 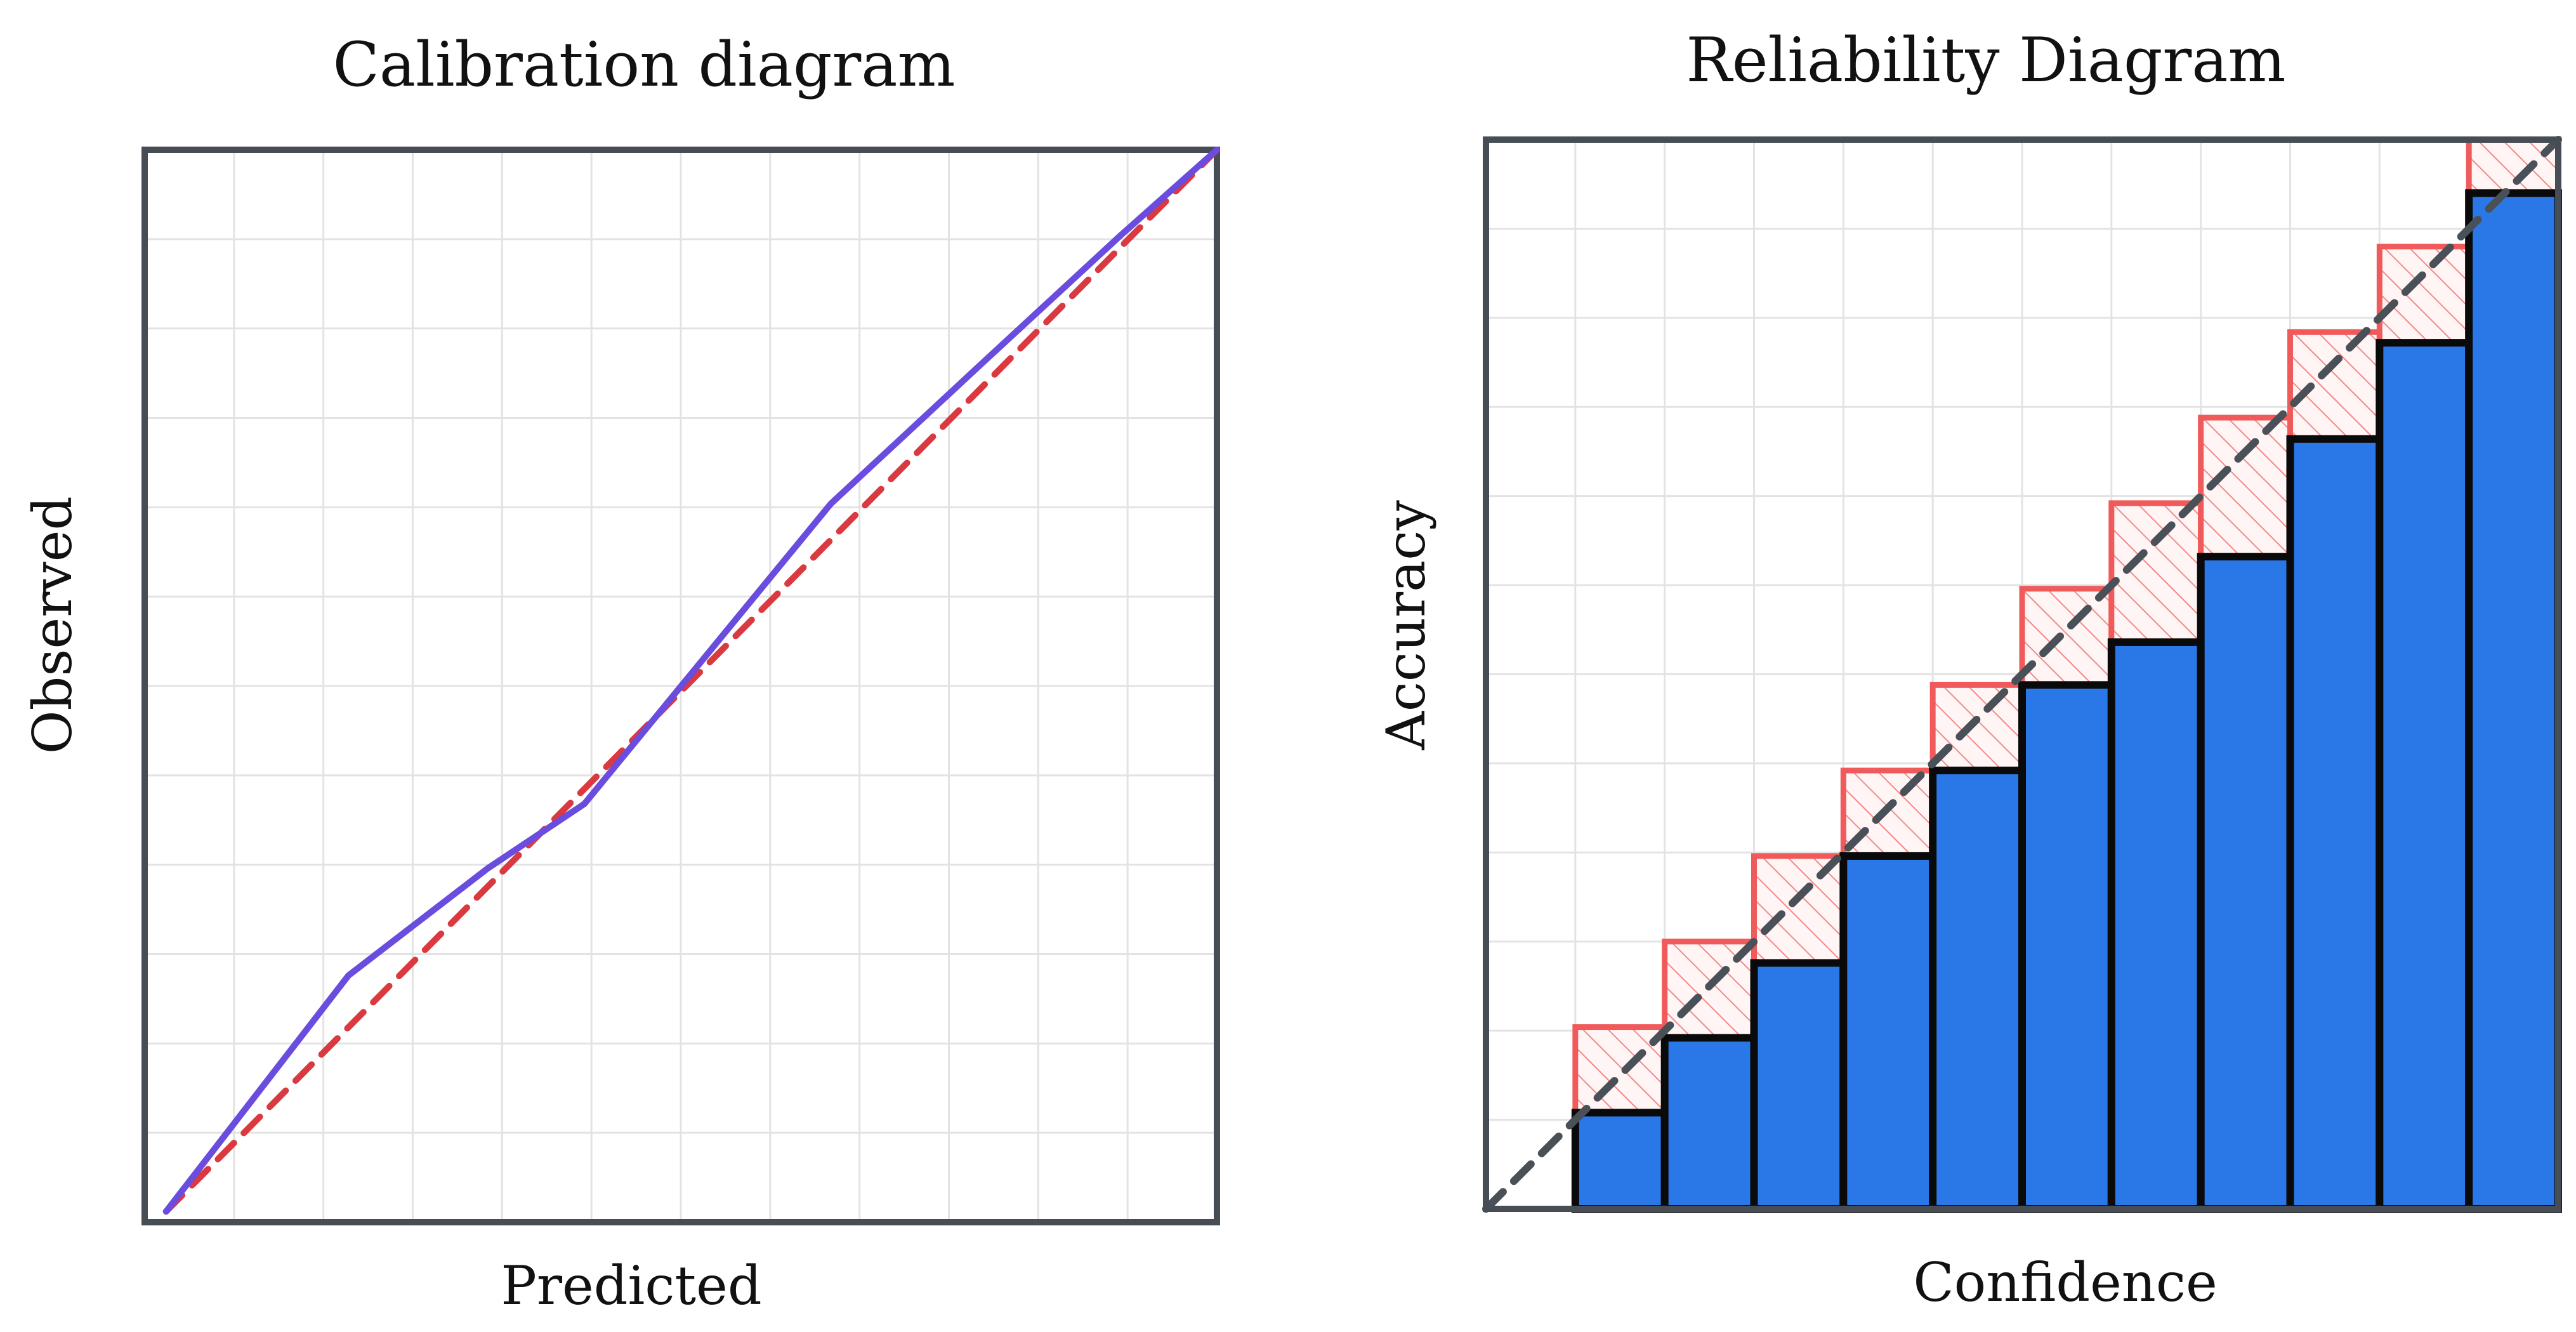 What do you see at coordinates (1986, 60) in the screenshot?
I see `reliability-title: Reliability Diagram` at bounding box center [1986, 60].